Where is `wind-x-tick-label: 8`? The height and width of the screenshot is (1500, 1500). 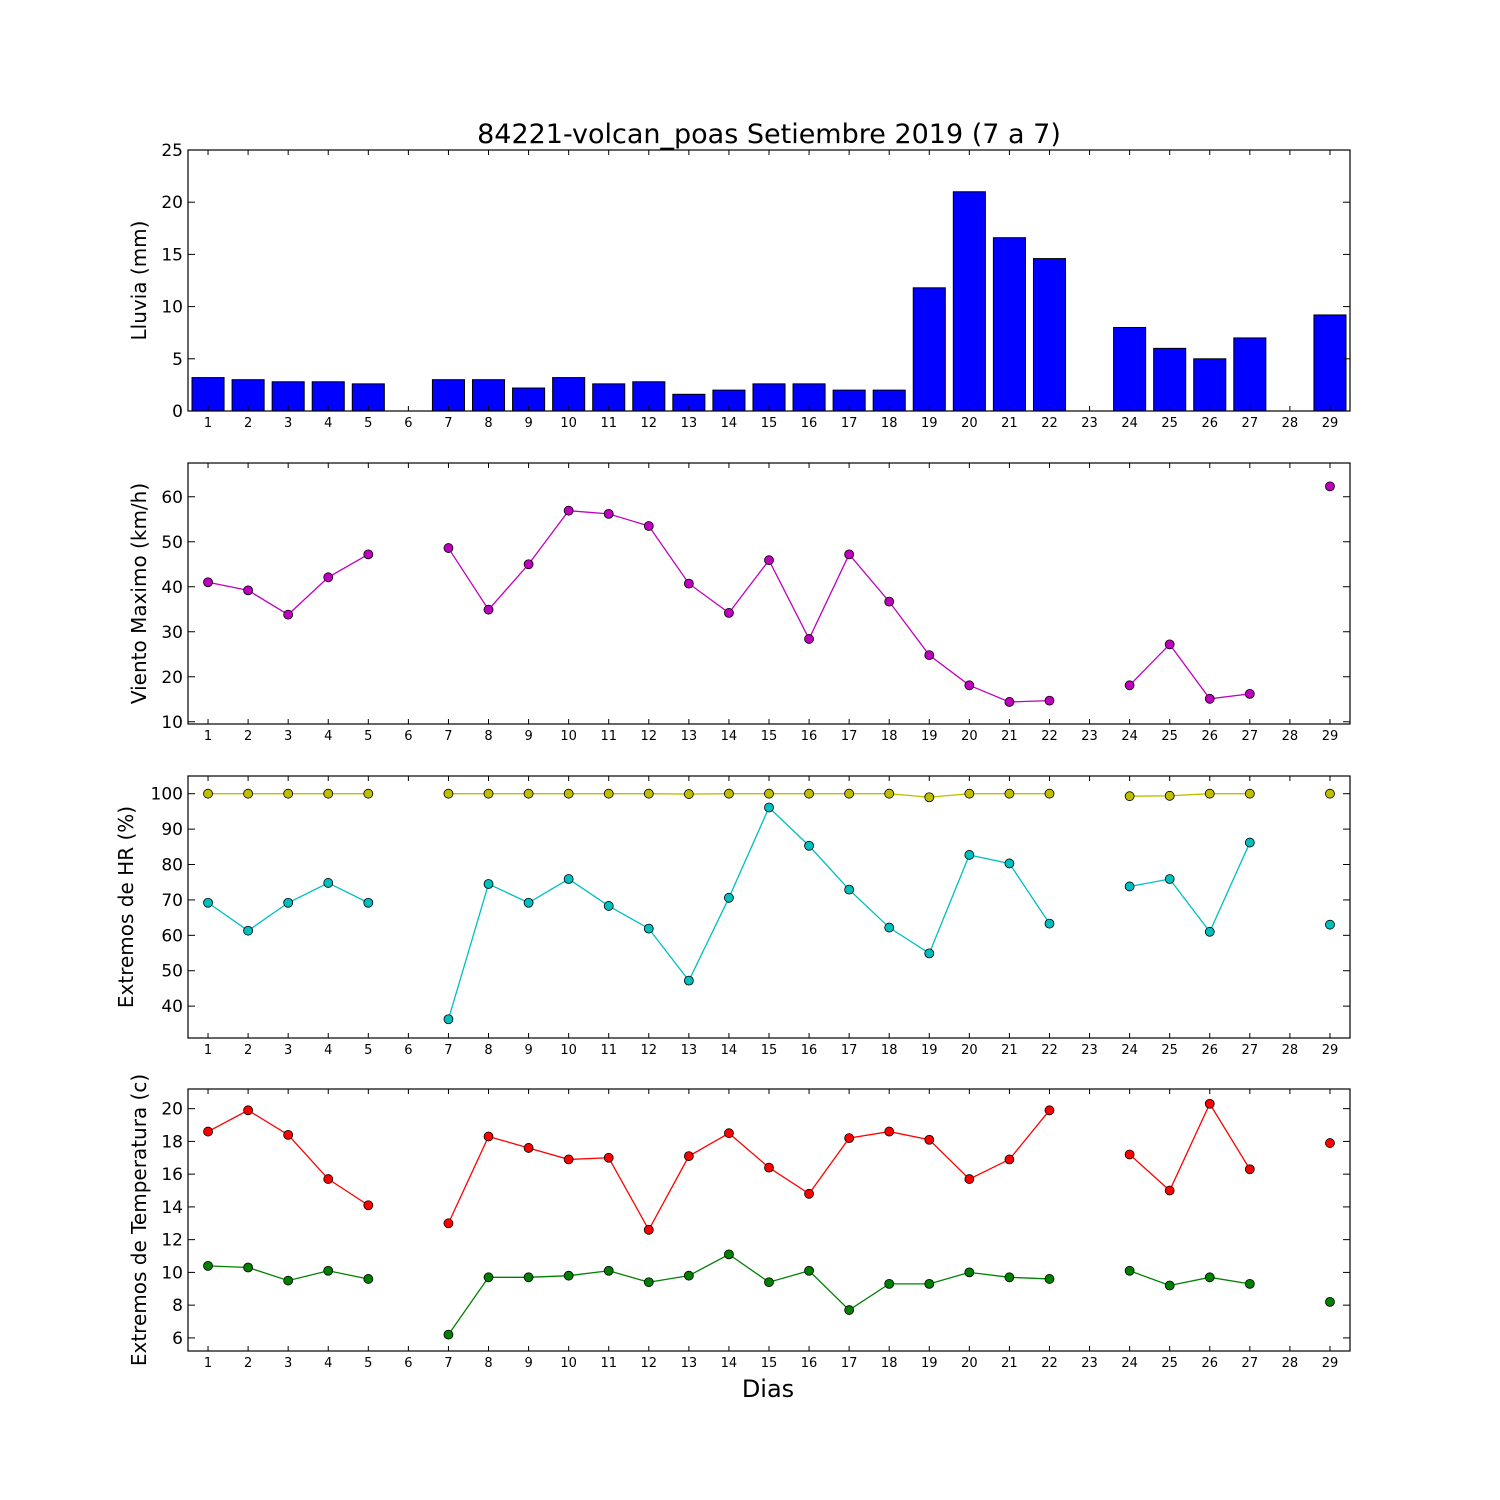 wind-x-tick-label: 8 is located at coordinates (488, 736).